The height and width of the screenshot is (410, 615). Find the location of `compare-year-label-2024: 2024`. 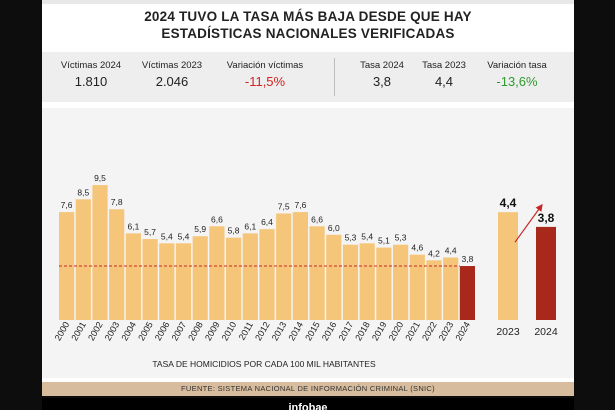

compare-year-label-2024: 2024 is located at coordinates (546, 332).